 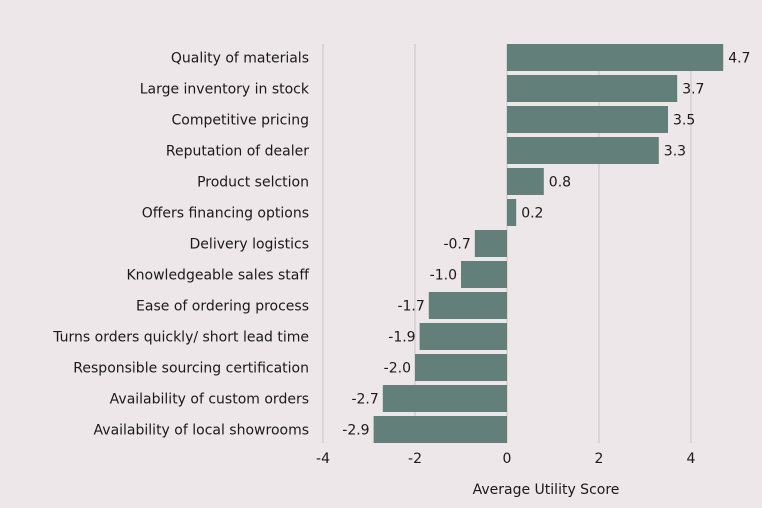 I want to click on x-tick-label-2: 0, so click(x=507, y=459).